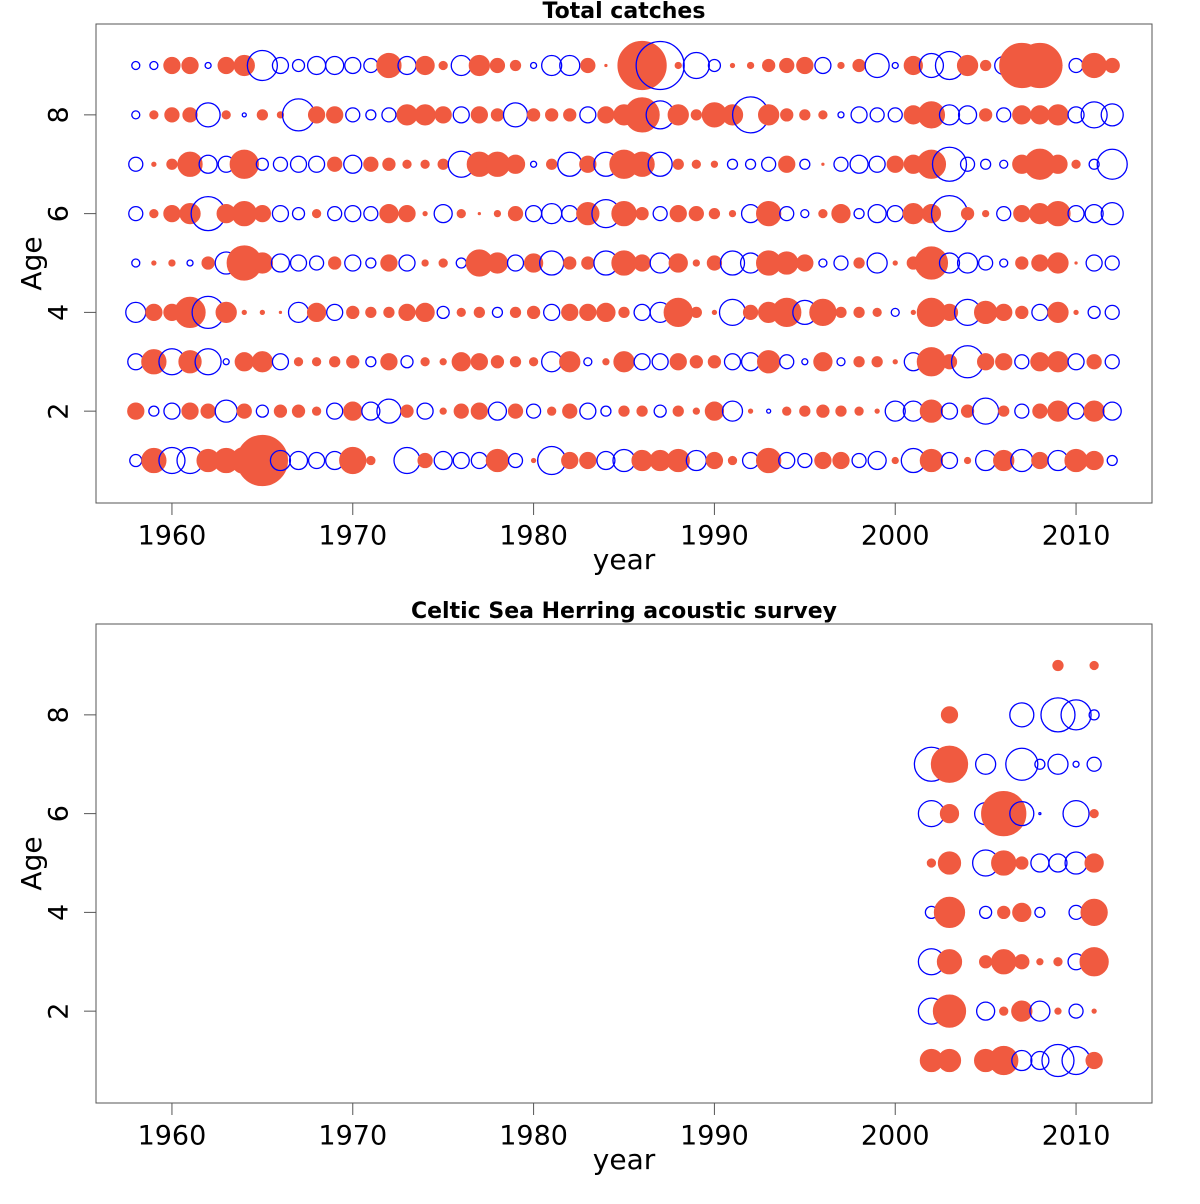 The image size is (1200, 1204). I want to click on y-tick-label: 8, so click(59, 714).